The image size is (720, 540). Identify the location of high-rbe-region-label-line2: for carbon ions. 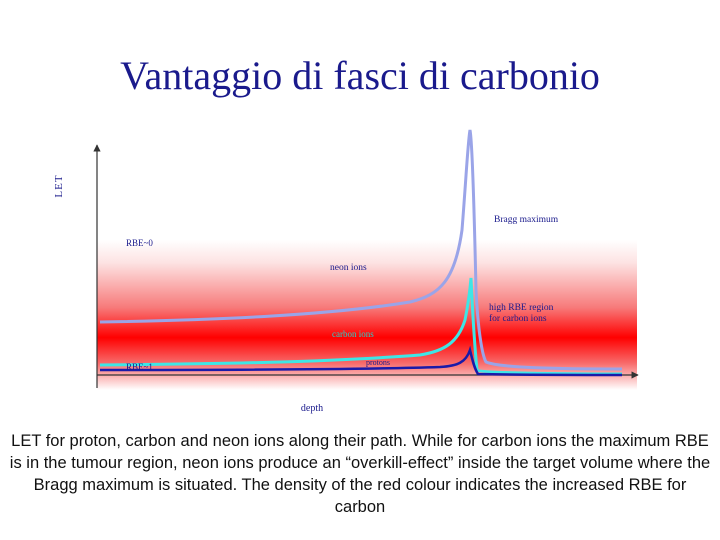
(518, 318).